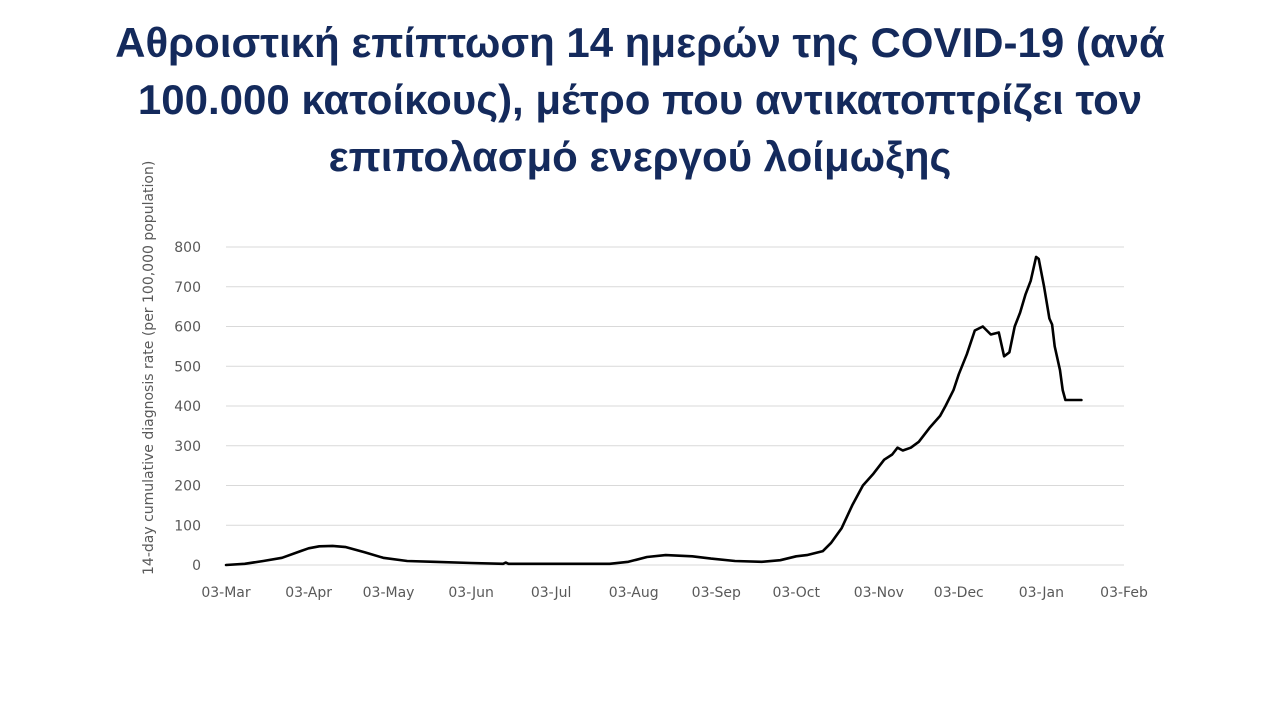  I want to click on y-tick-label: 600, so click(187, 328).